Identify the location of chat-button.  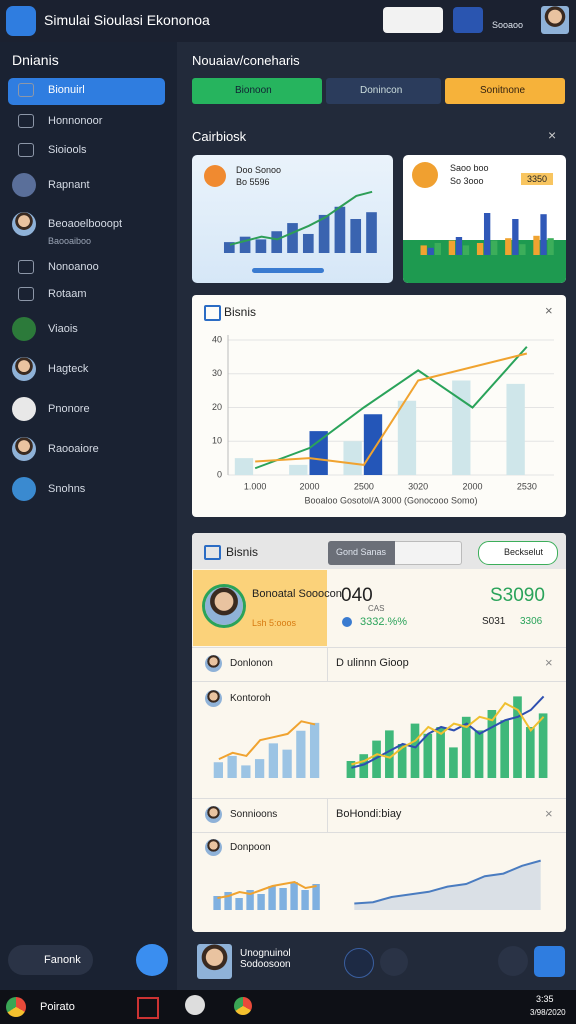
(394, 962).